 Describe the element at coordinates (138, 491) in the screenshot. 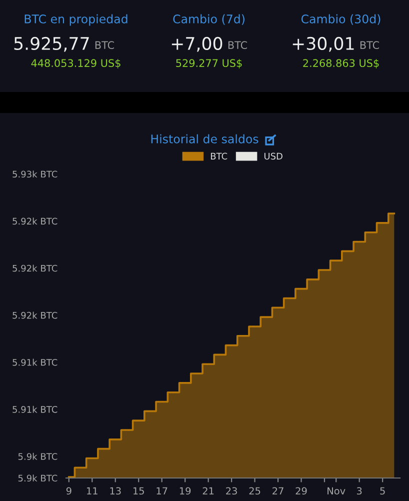

I see `x-tick-label: 15` at that location.